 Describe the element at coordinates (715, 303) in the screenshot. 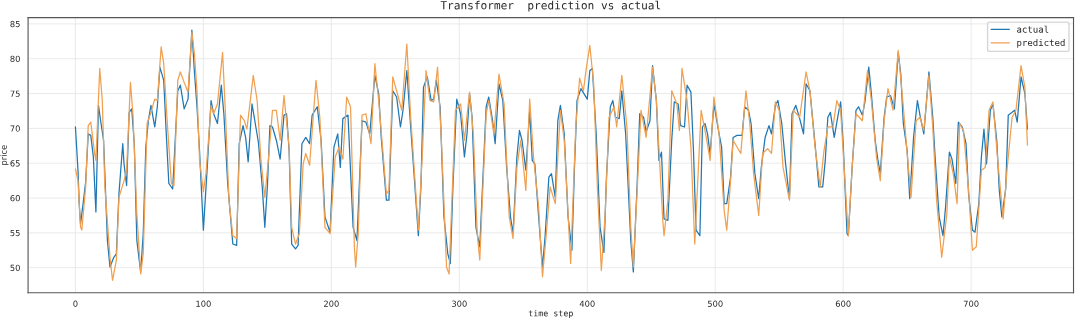

I see `x-tick-label: 500` at that location.